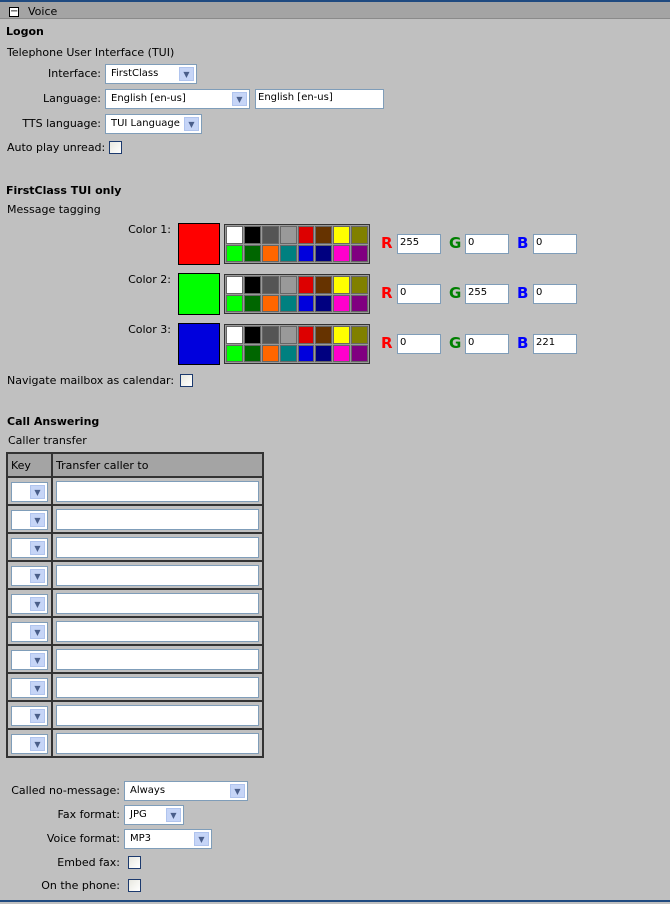 The height and width of the screenshot is (904, 670). Describe the element at coordinates (153, 124) in the screenshot. I see `tts-select: TUI Language ▼` at that location.